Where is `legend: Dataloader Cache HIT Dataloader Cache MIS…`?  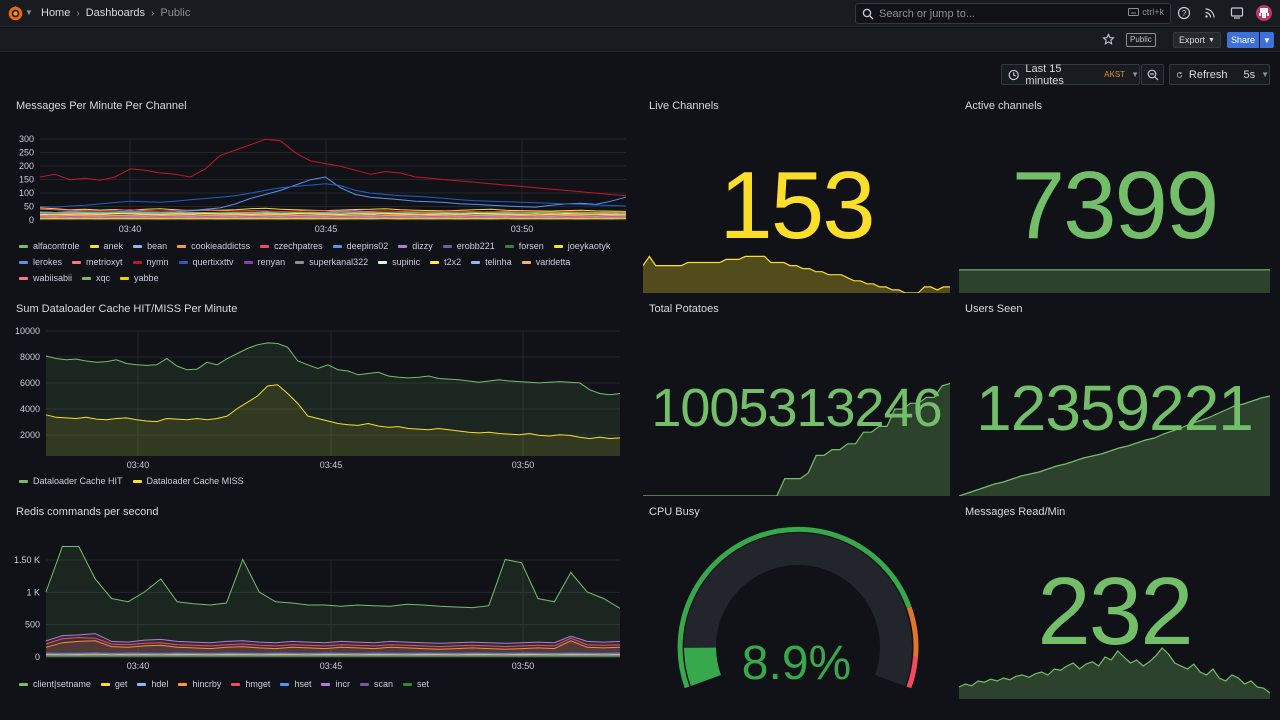 legend: Dataloader Cache HIT Dataloader Cache MIS… is located at coordinates (319, 481).